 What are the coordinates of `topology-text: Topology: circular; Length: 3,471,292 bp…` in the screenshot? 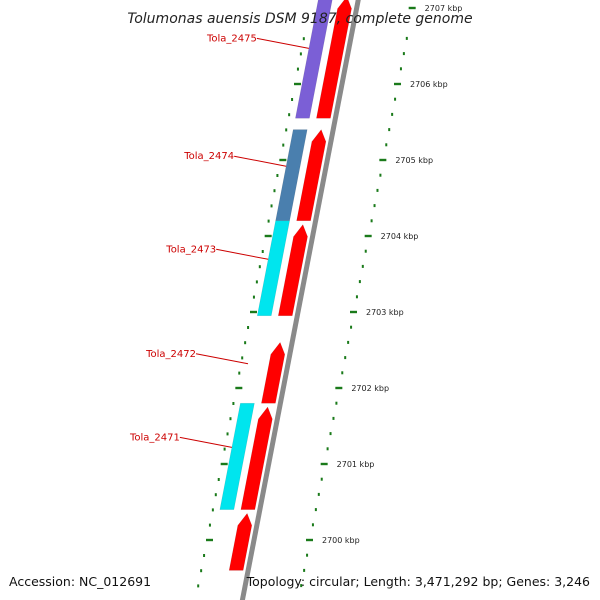 It's located at (418, 581).